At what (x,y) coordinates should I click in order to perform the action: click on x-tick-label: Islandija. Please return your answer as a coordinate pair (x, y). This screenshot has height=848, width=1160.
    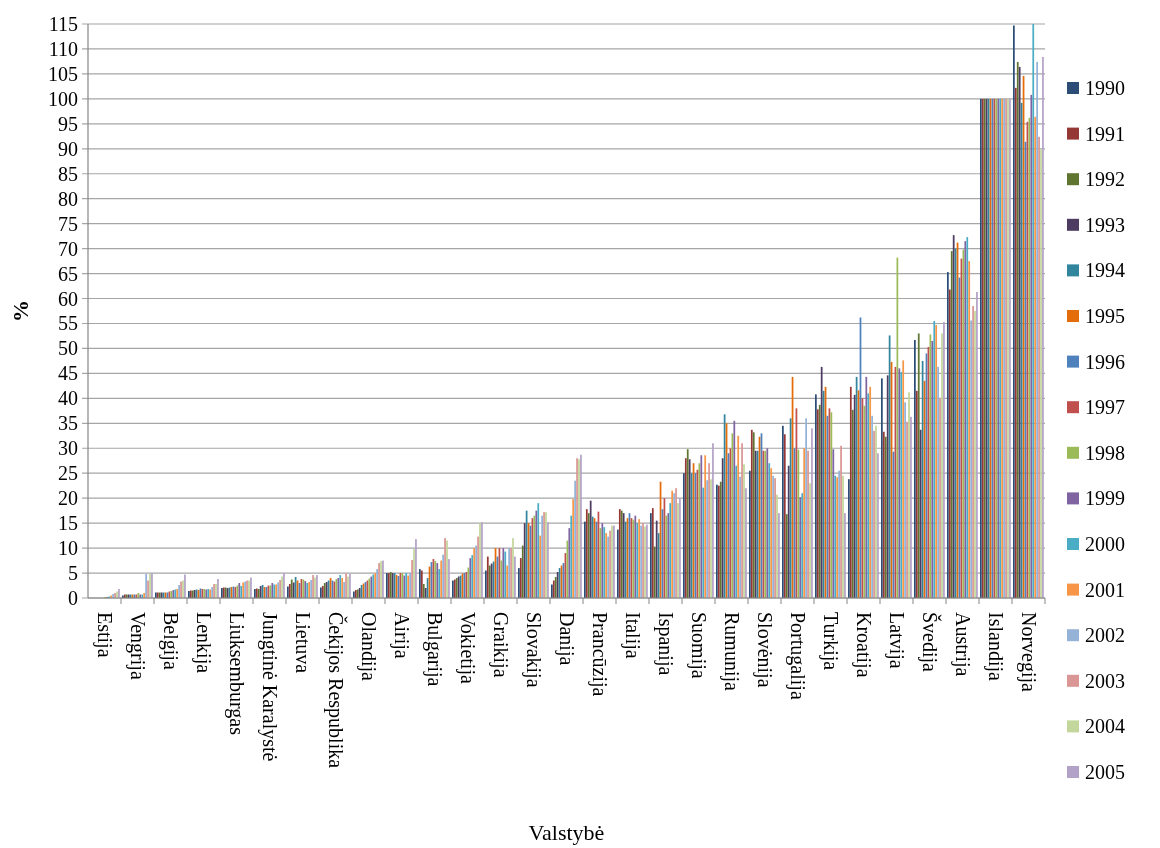
    Looking at the image, I should click on (995, 646).